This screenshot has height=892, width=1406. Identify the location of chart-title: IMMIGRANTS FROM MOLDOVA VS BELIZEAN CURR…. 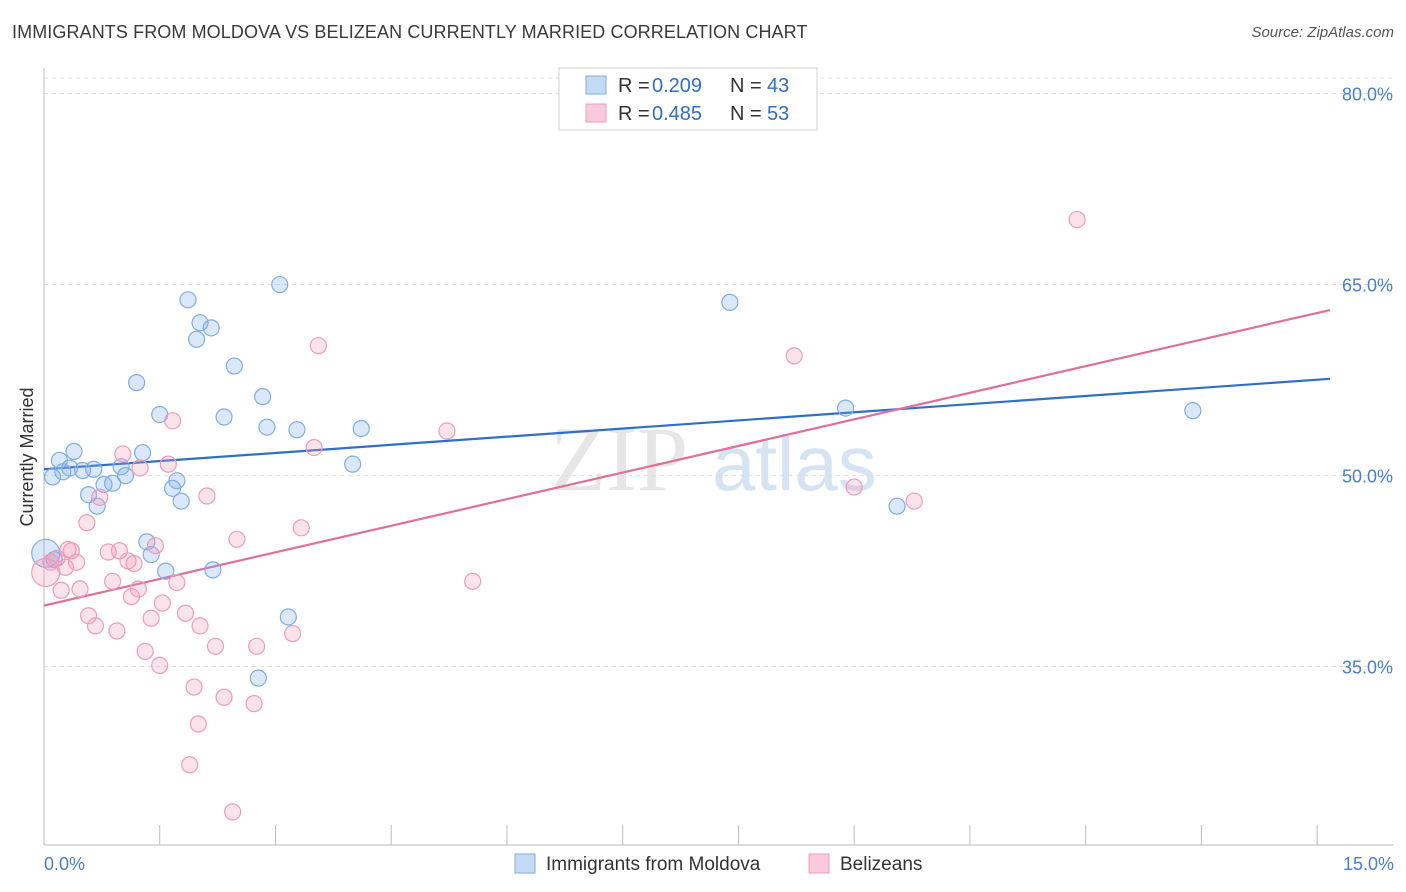
(410, 32).